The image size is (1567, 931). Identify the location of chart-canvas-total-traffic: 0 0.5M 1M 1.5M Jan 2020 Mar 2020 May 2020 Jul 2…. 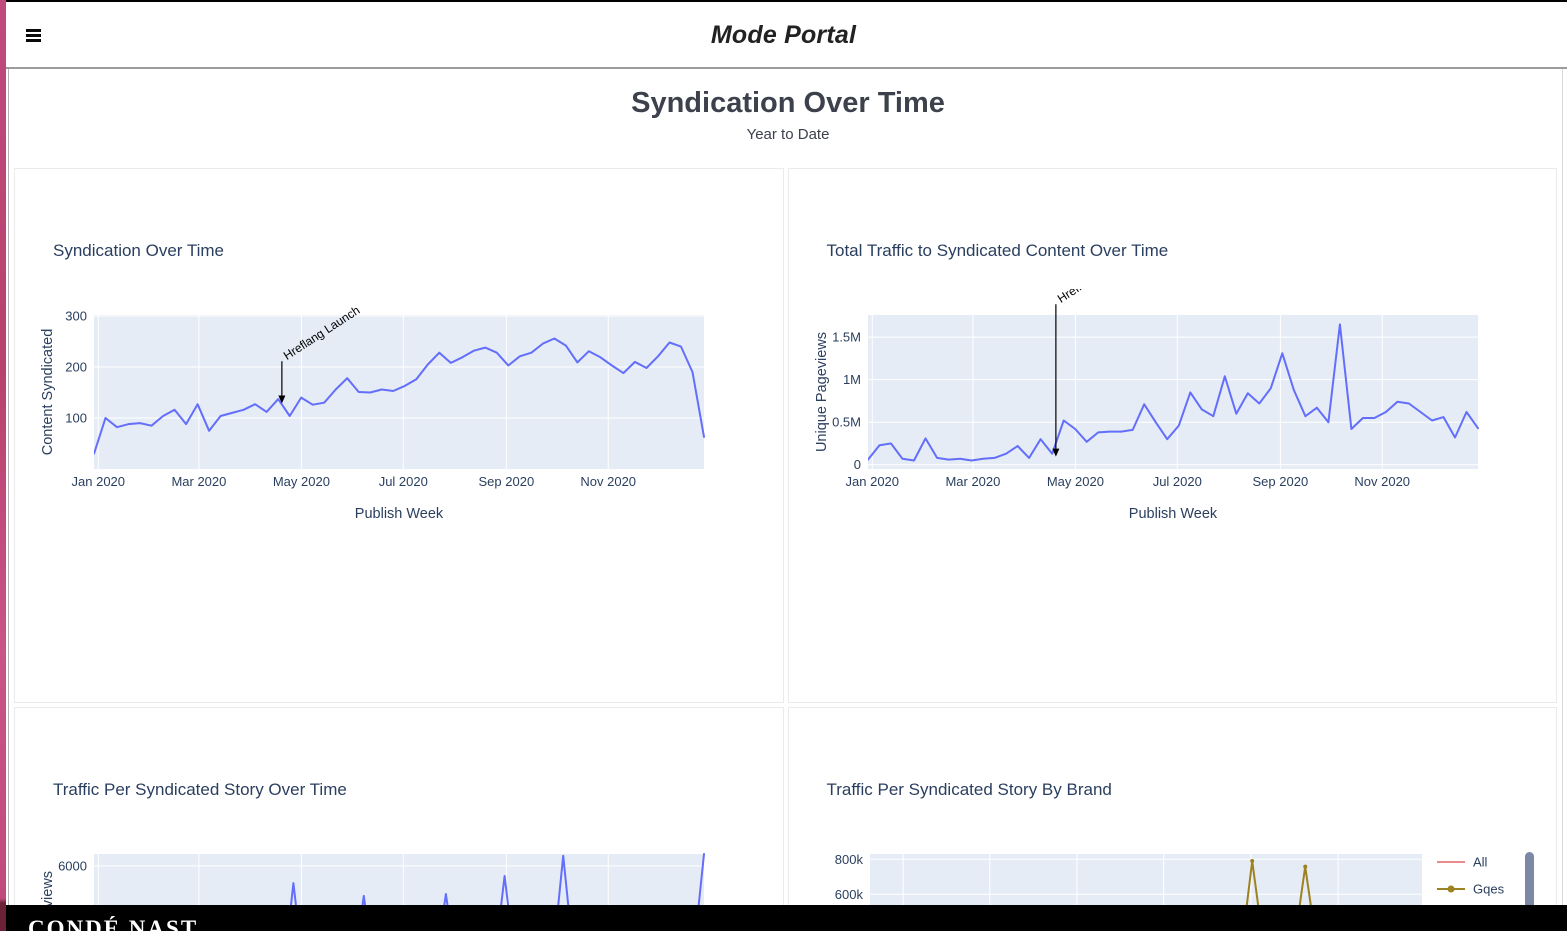
(1146, 405).